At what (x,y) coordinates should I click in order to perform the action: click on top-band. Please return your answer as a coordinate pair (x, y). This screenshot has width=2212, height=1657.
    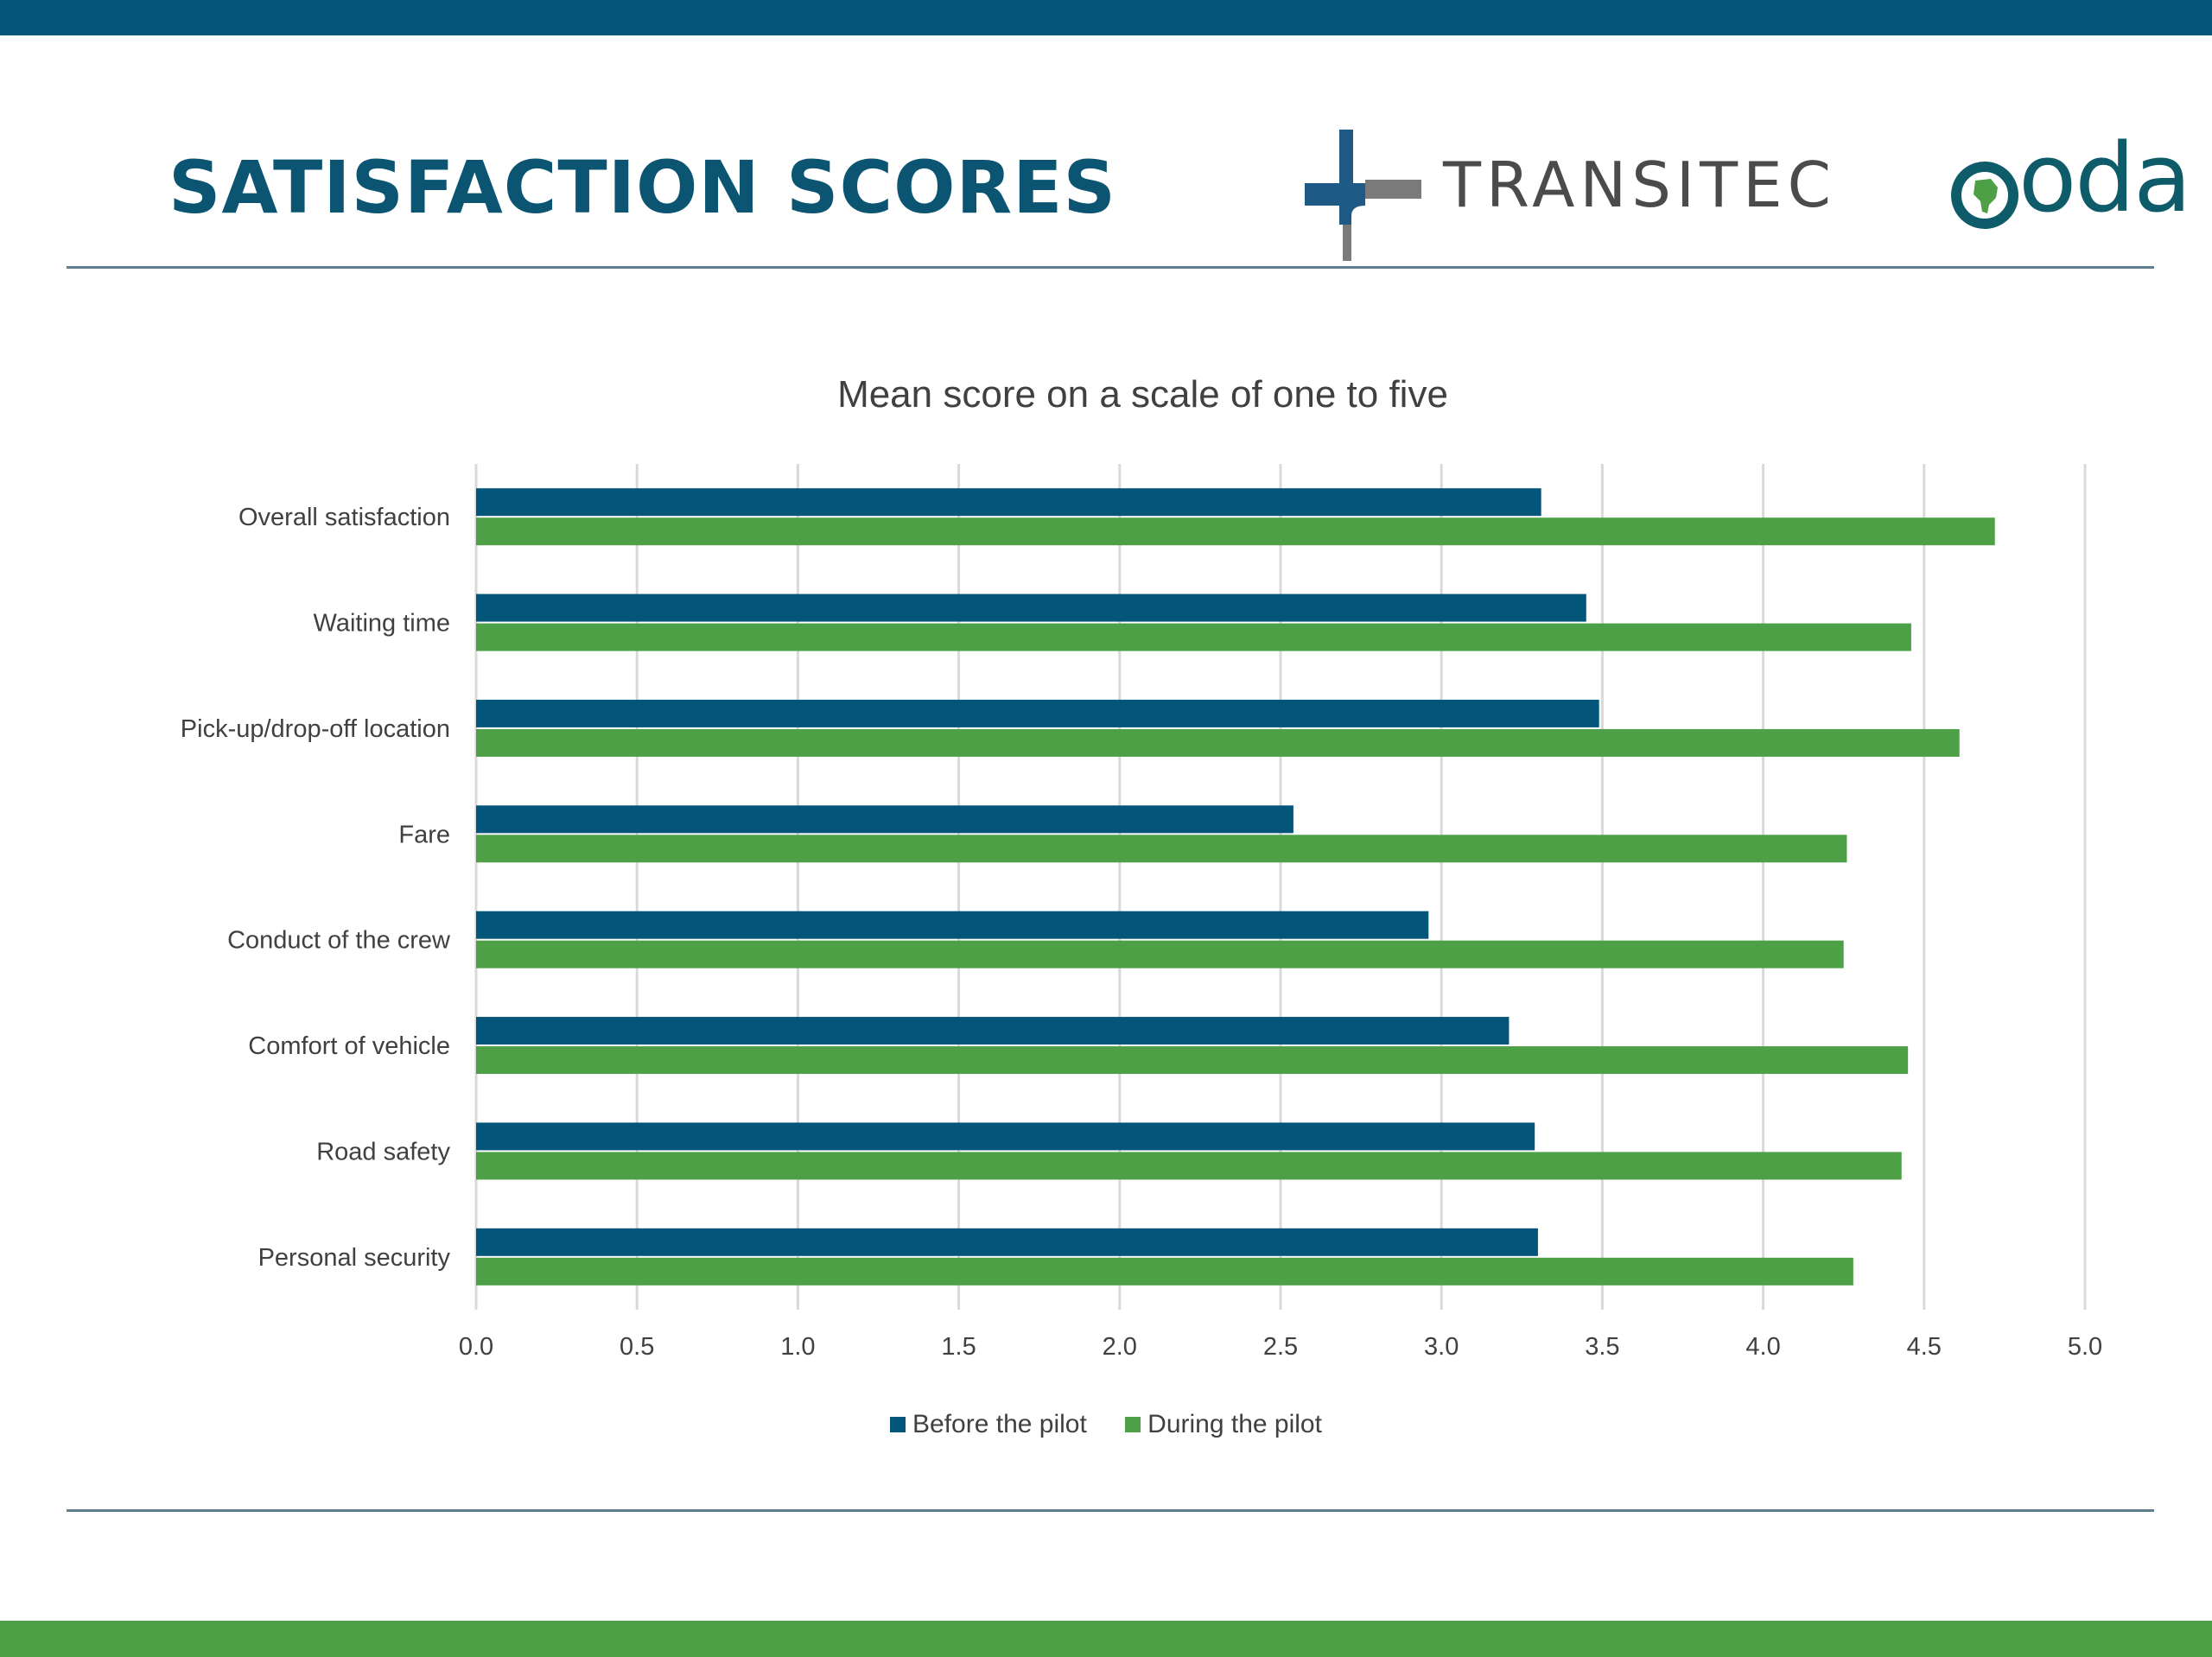
    Looking at the image, I should click on (1106, 17).